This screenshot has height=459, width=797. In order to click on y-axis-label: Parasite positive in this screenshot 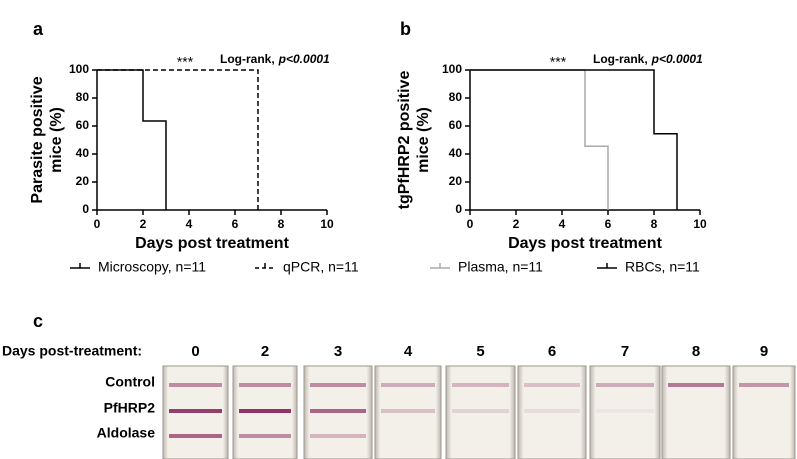, I will do `click(37, 139)`.